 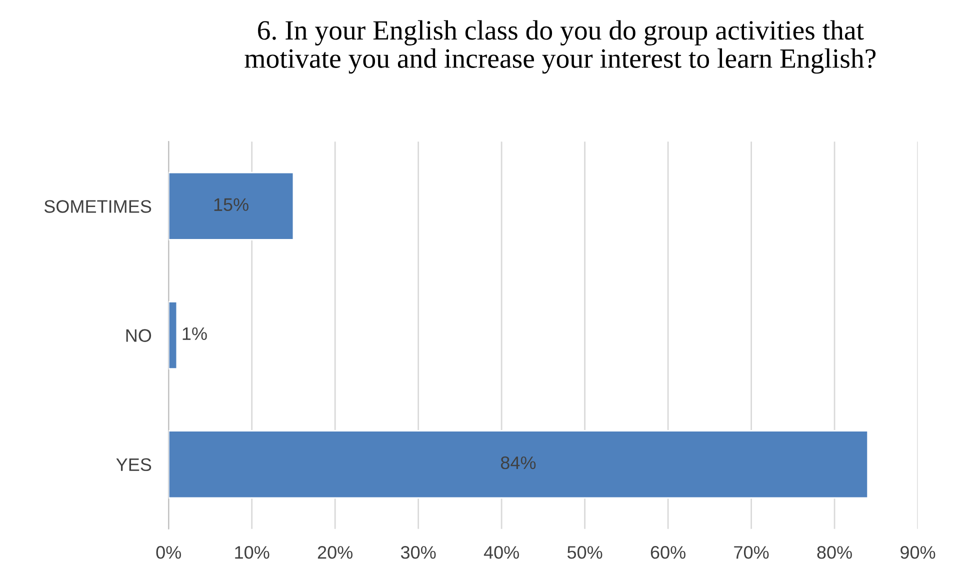 I want to click on x-tick-label: 70%, so click(x=751, y=552).